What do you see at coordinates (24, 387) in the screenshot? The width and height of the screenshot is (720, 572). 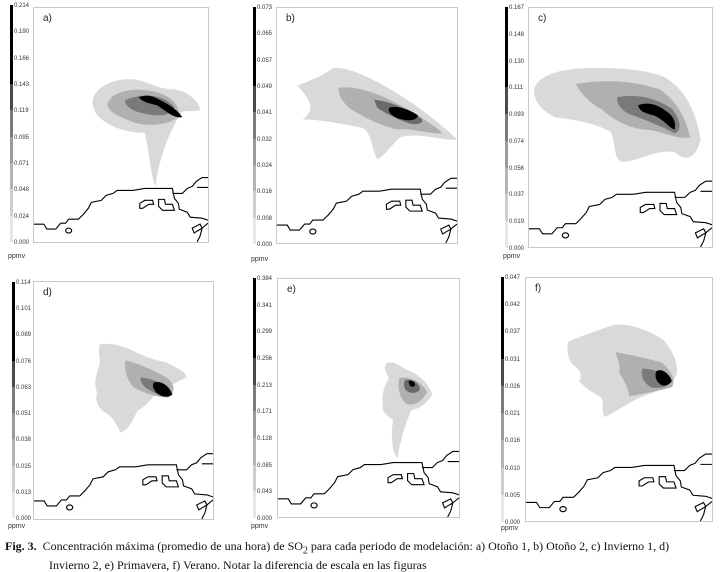 I see `colorbar-tick-label: 0.063` at bounding box center [24, 387].